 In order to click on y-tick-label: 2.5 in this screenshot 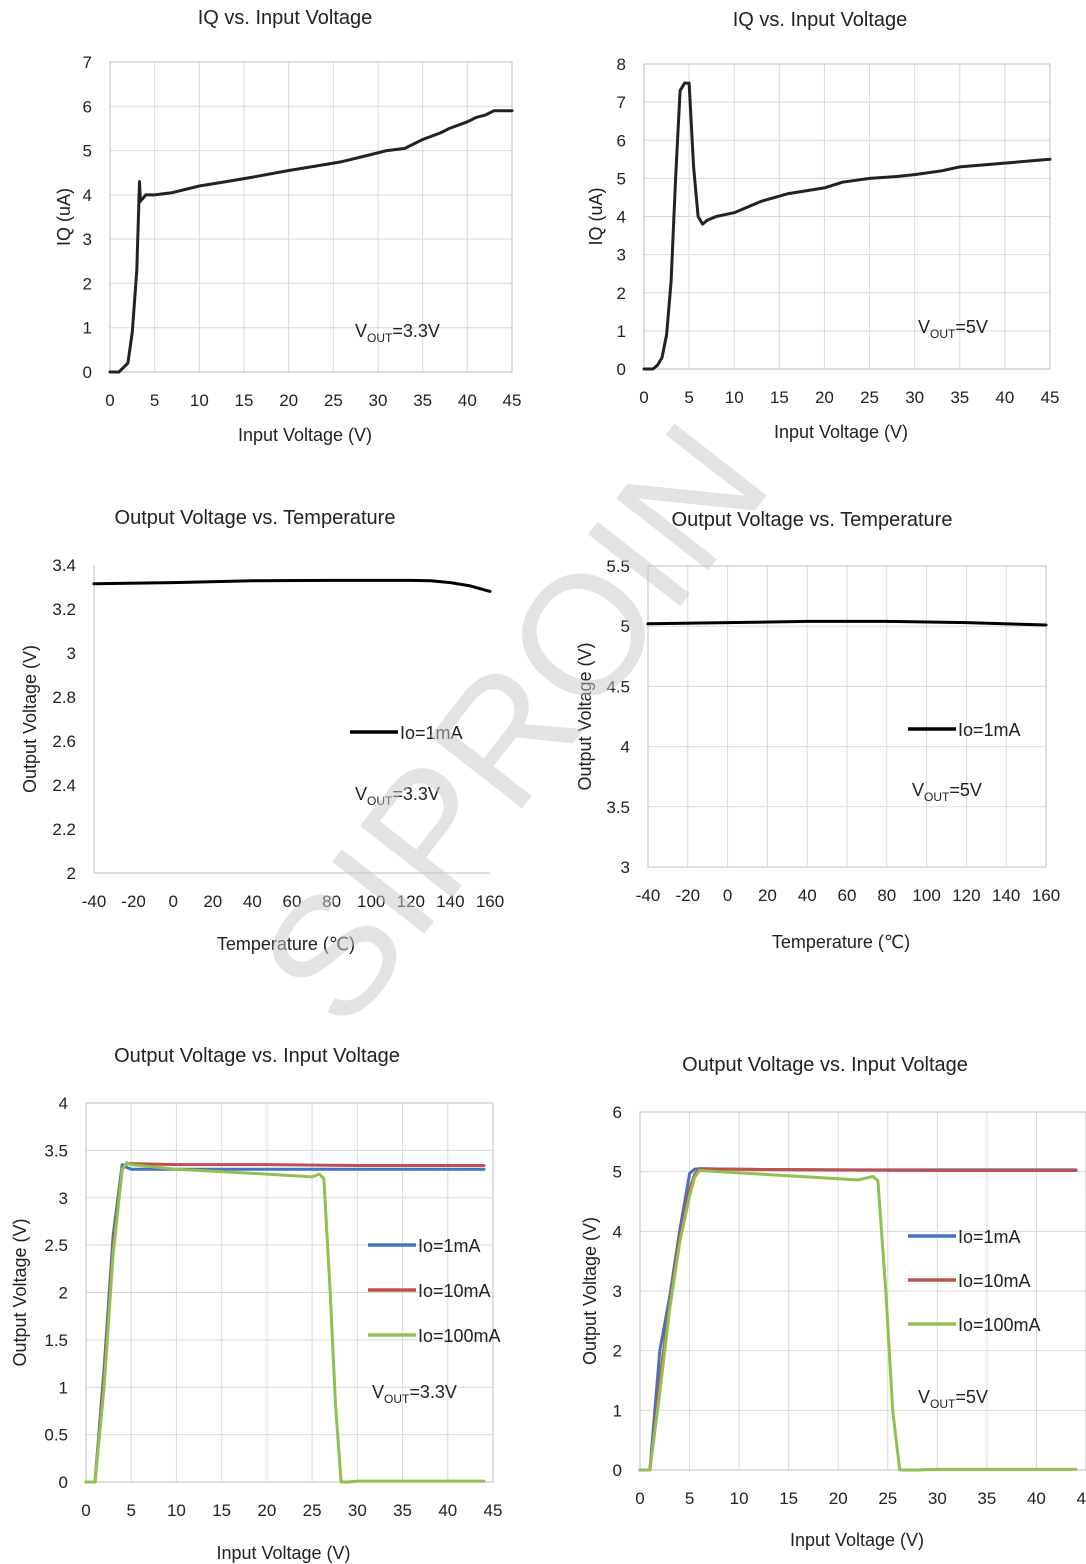, I will do `click(56, 1245)`.